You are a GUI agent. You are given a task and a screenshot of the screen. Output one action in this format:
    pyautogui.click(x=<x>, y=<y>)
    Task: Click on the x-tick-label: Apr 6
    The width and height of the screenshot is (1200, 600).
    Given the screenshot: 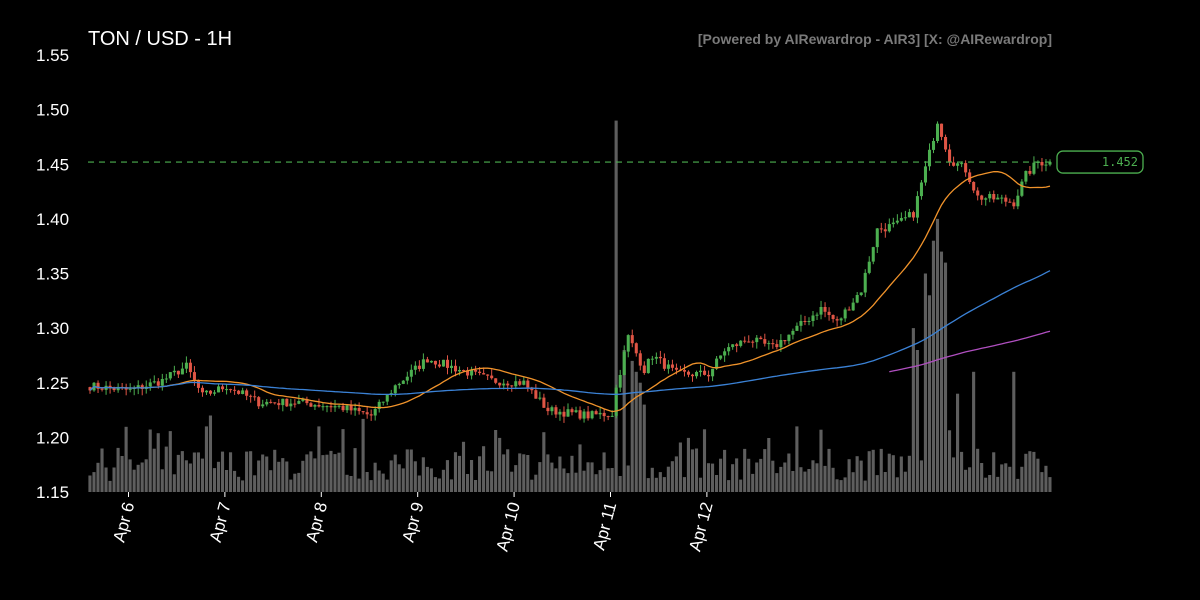 What is the action you would take?
    pyautogui.click(x=123, y=522)
    